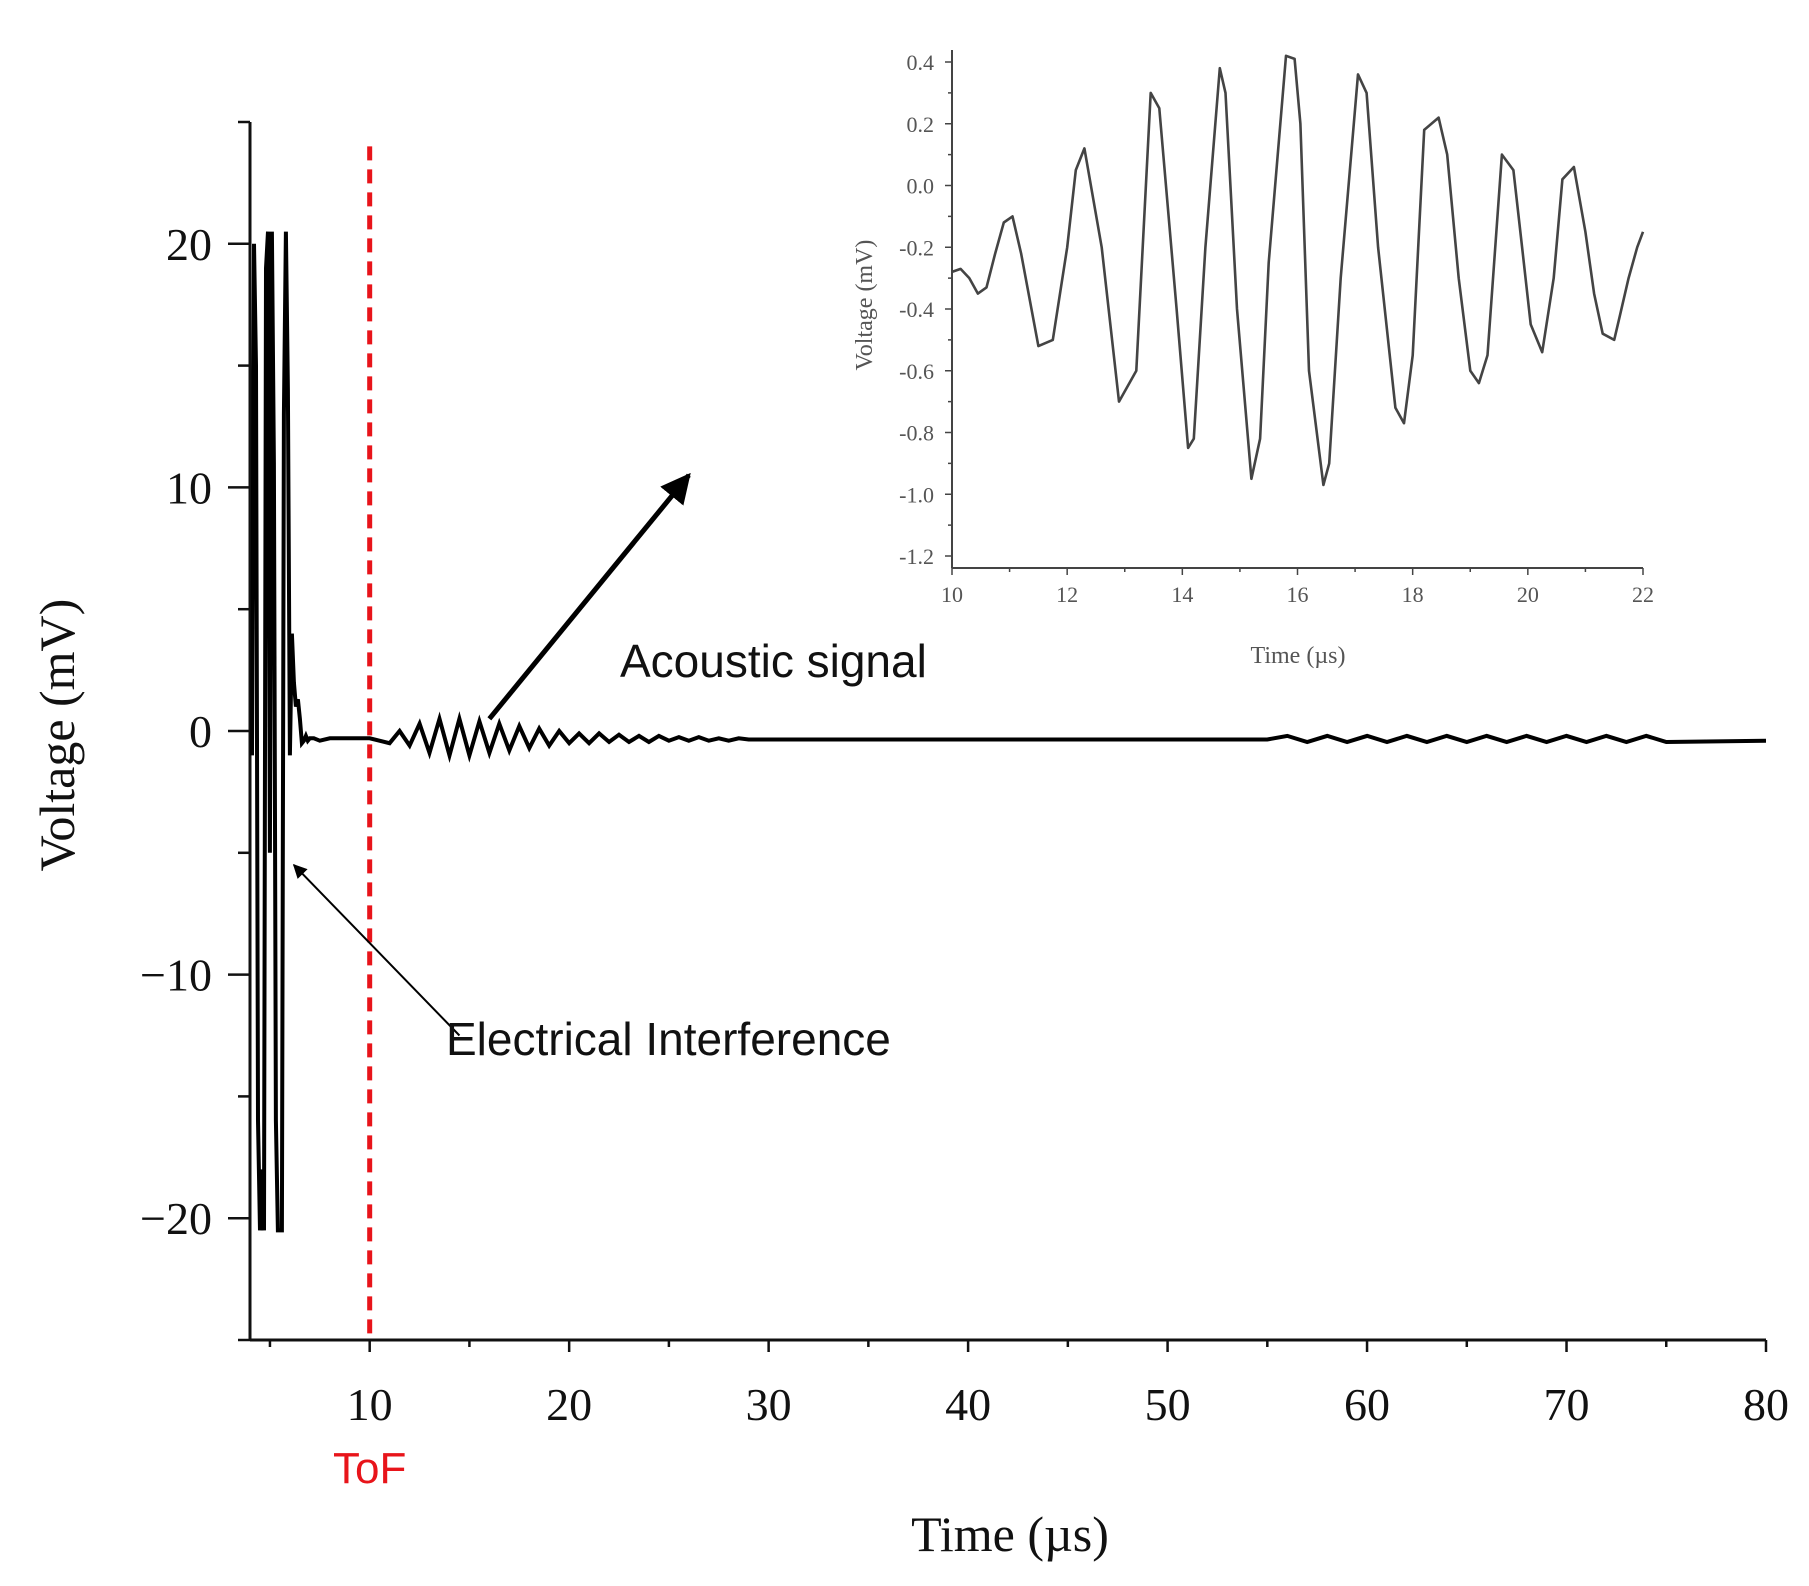  I want to click on inset-y-tick-label: -0.2, so click(916, 247).